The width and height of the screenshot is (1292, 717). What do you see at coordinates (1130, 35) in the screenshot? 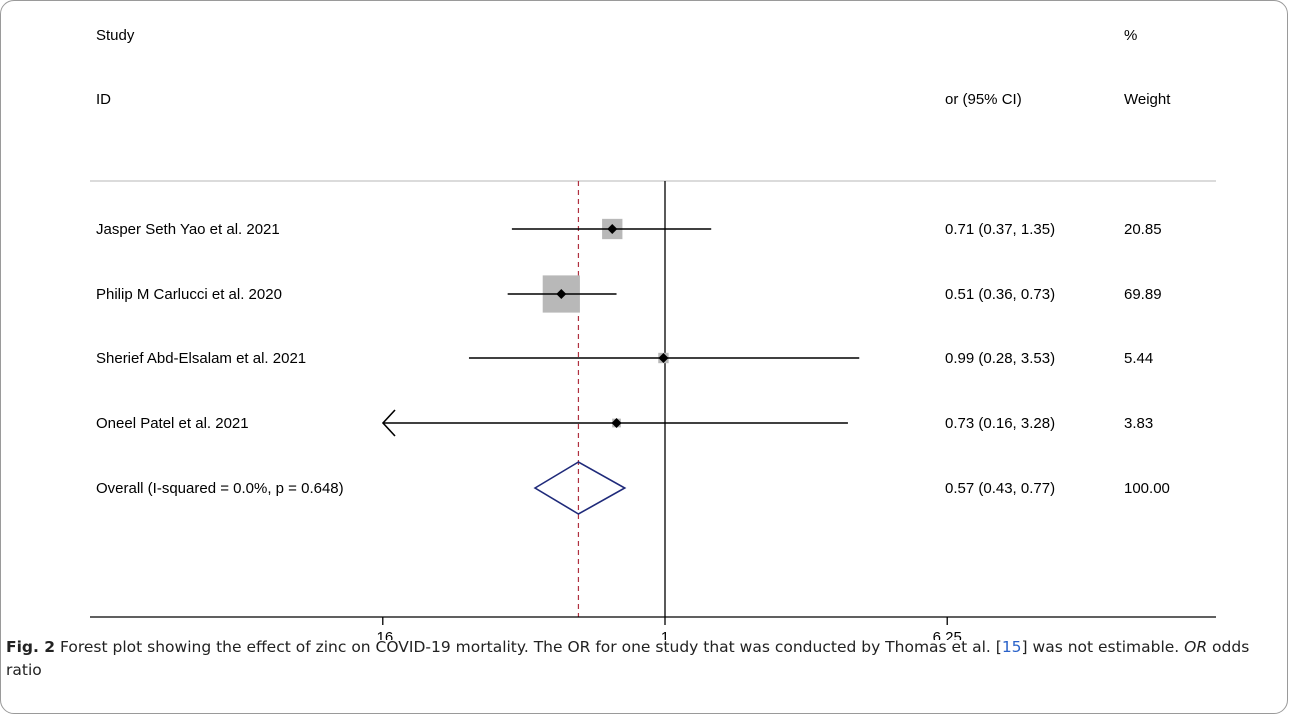
I see `header-percent: %` at bounding box center [1130, 35].